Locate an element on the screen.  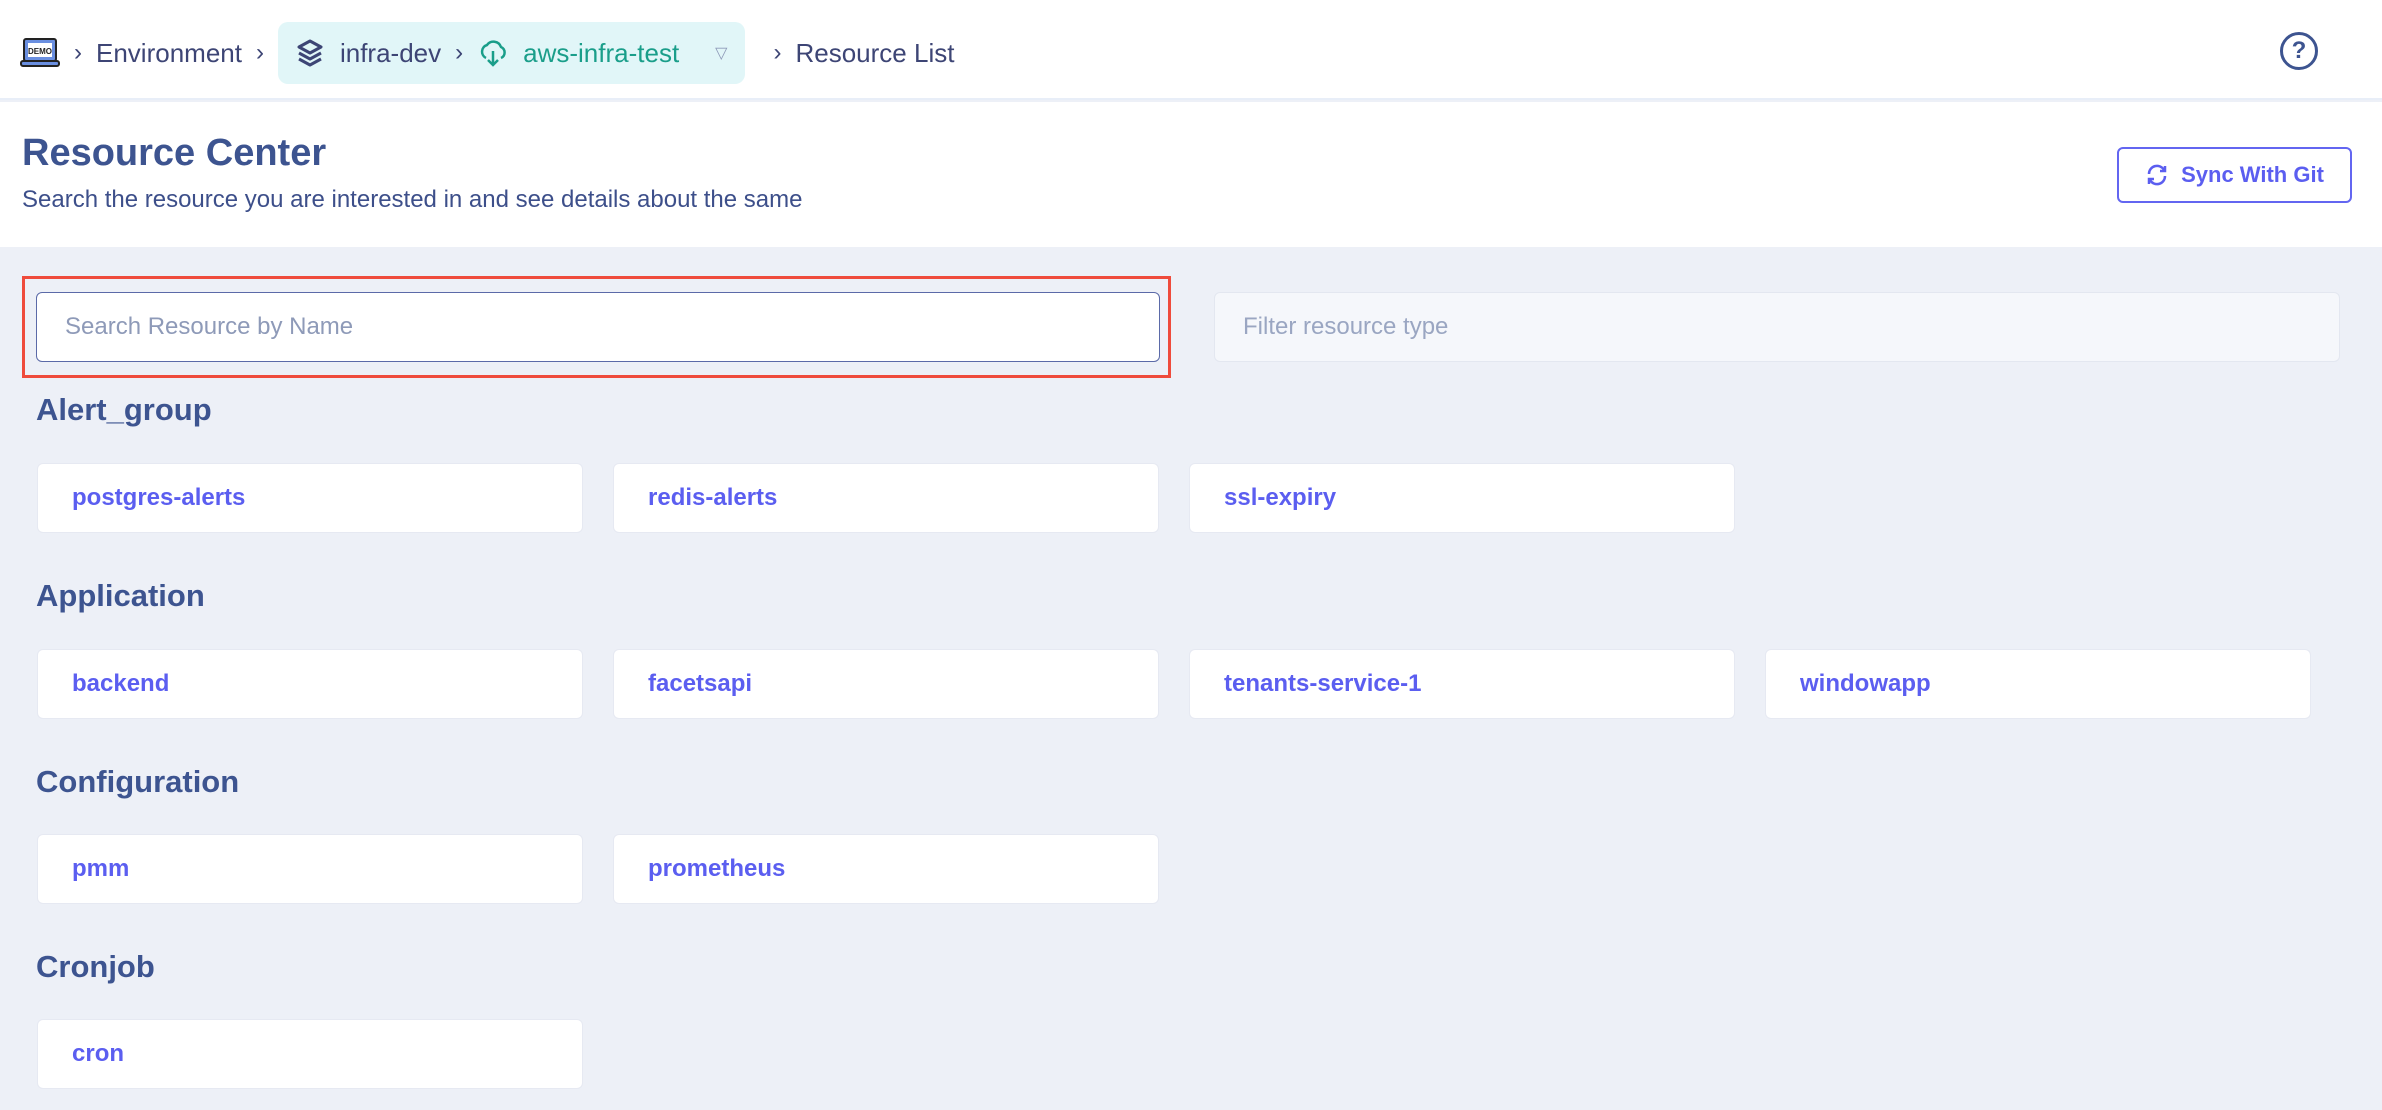
cloud-download-icon is located at coordinates (493, 53).